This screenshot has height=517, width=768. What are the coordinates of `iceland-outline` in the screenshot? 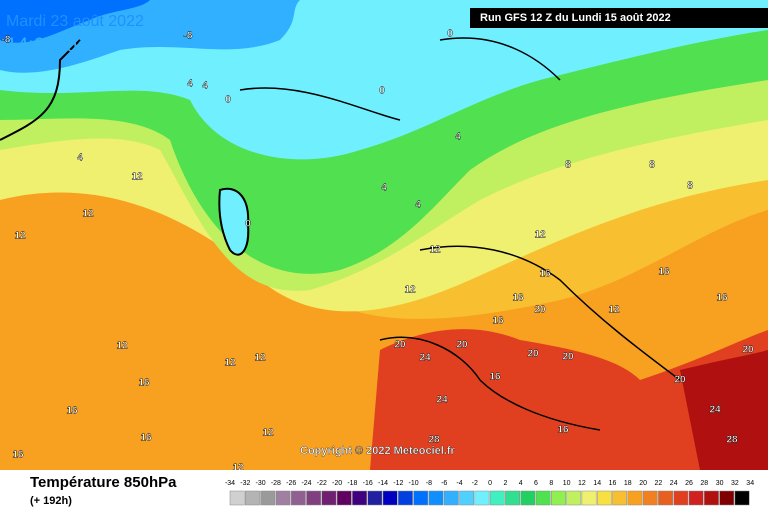 It's located at (234, 221).